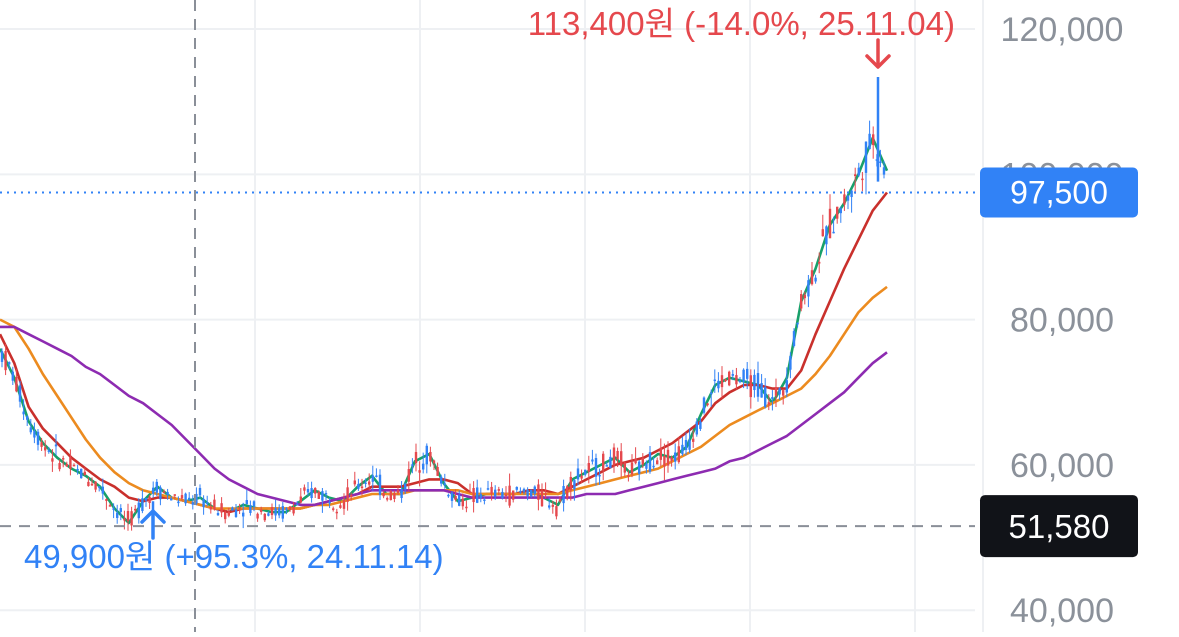  Describe the element at coordinates (1059, 526) in the screenshot. I see `crosshair-price-badge: 51,580` at that location.